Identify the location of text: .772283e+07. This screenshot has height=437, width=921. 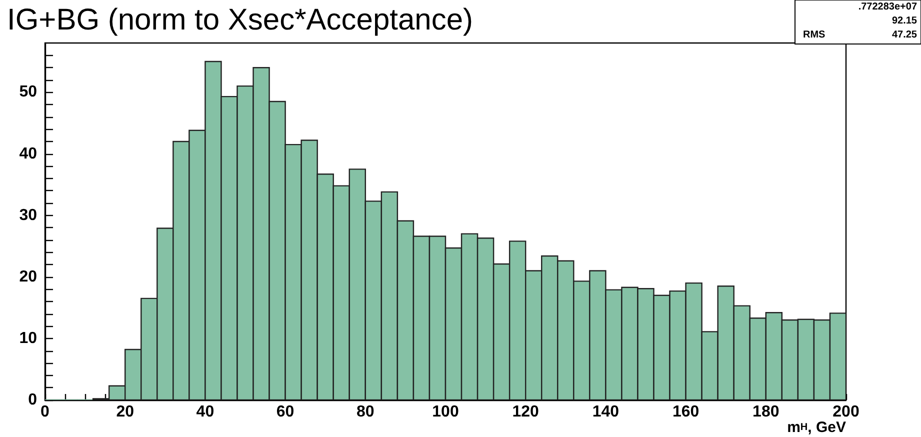
(888, 7).